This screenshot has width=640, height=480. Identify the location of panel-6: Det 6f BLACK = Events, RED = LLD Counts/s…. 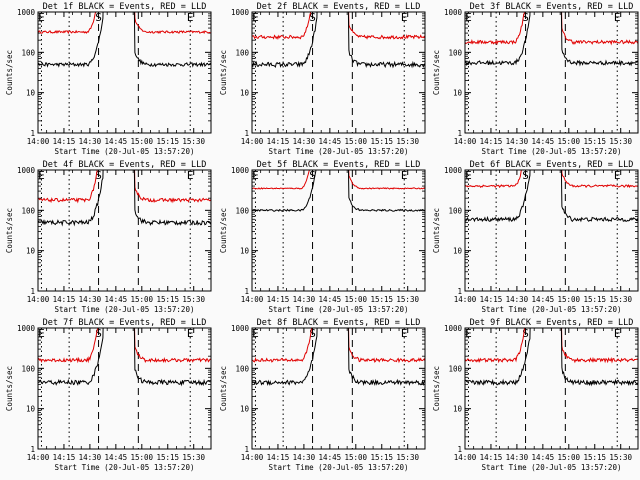
(535, 237).